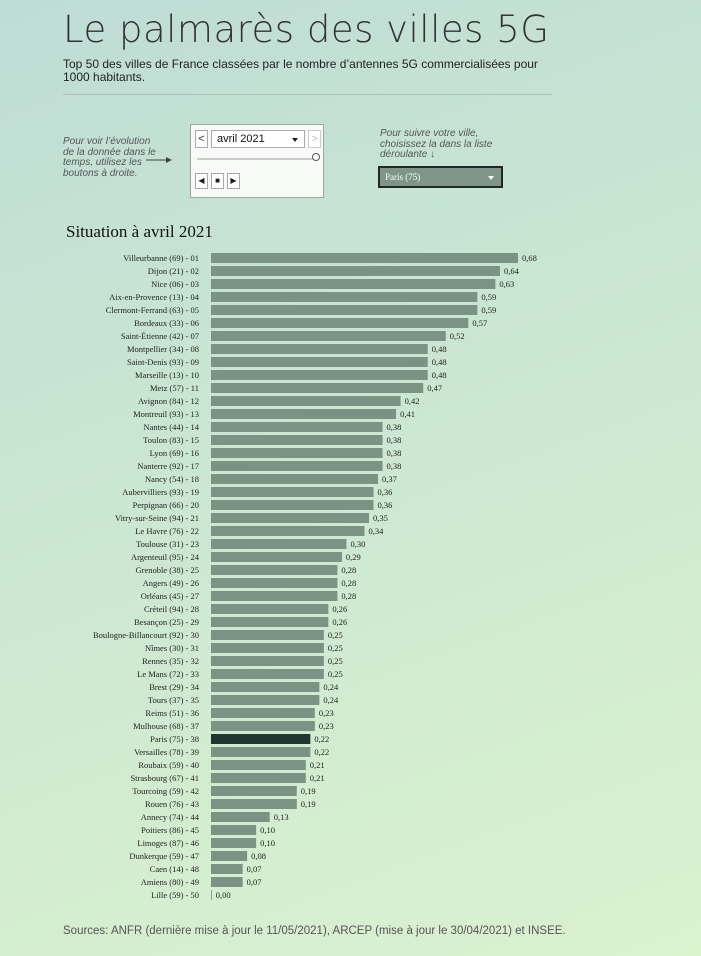 The width and height of the screenshot is (701, 956). What do you see at coordinates (164, 778) in the screenshot?
I see `category-label: Strasbourg (67) - 41` at bounding box center [164, 778].